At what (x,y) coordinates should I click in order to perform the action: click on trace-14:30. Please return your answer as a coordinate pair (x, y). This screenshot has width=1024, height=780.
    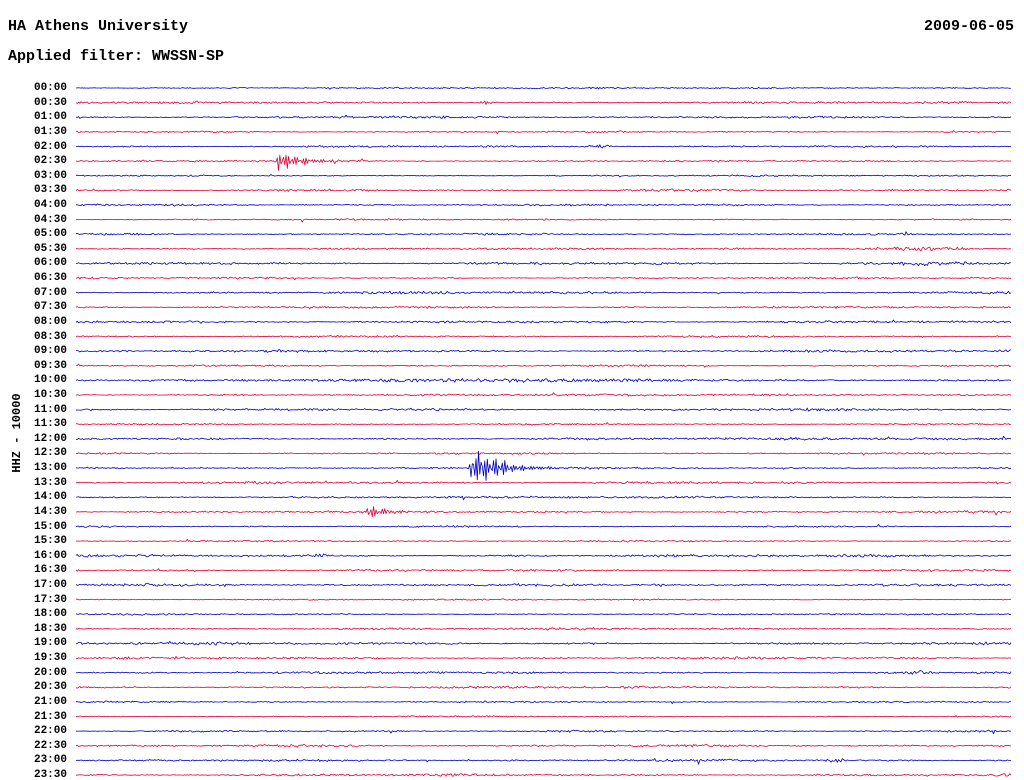
    Looking at the image, I should click on (543, 512).